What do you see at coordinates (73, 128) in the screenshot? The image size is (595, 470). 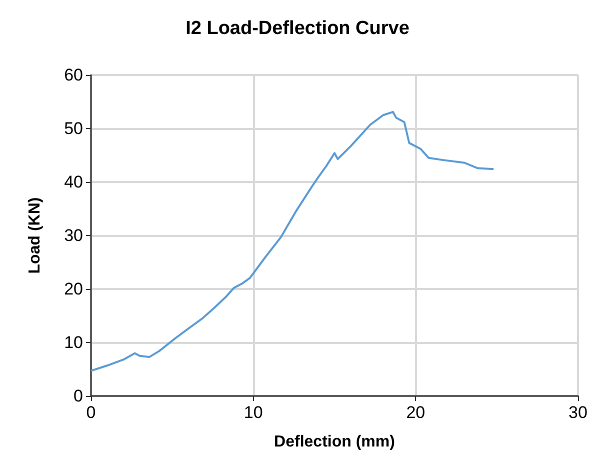 I see `y-tick-label: 50` at bounding box center [73, 128].